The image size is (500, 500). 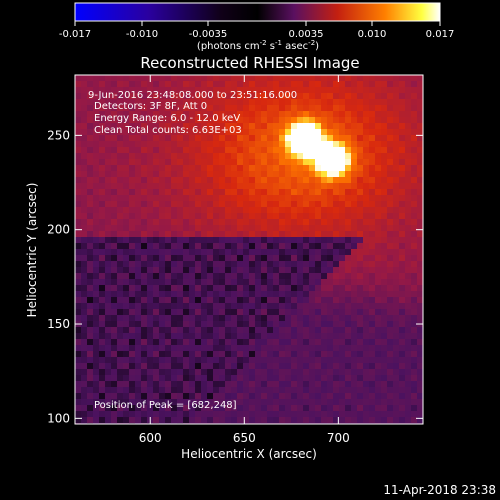 What do you see at coordinates (168, 130) in the screenshot?
I see `annotation-clean: Clean Total counts: 6.63E+03` at bounding box center [168, 130].